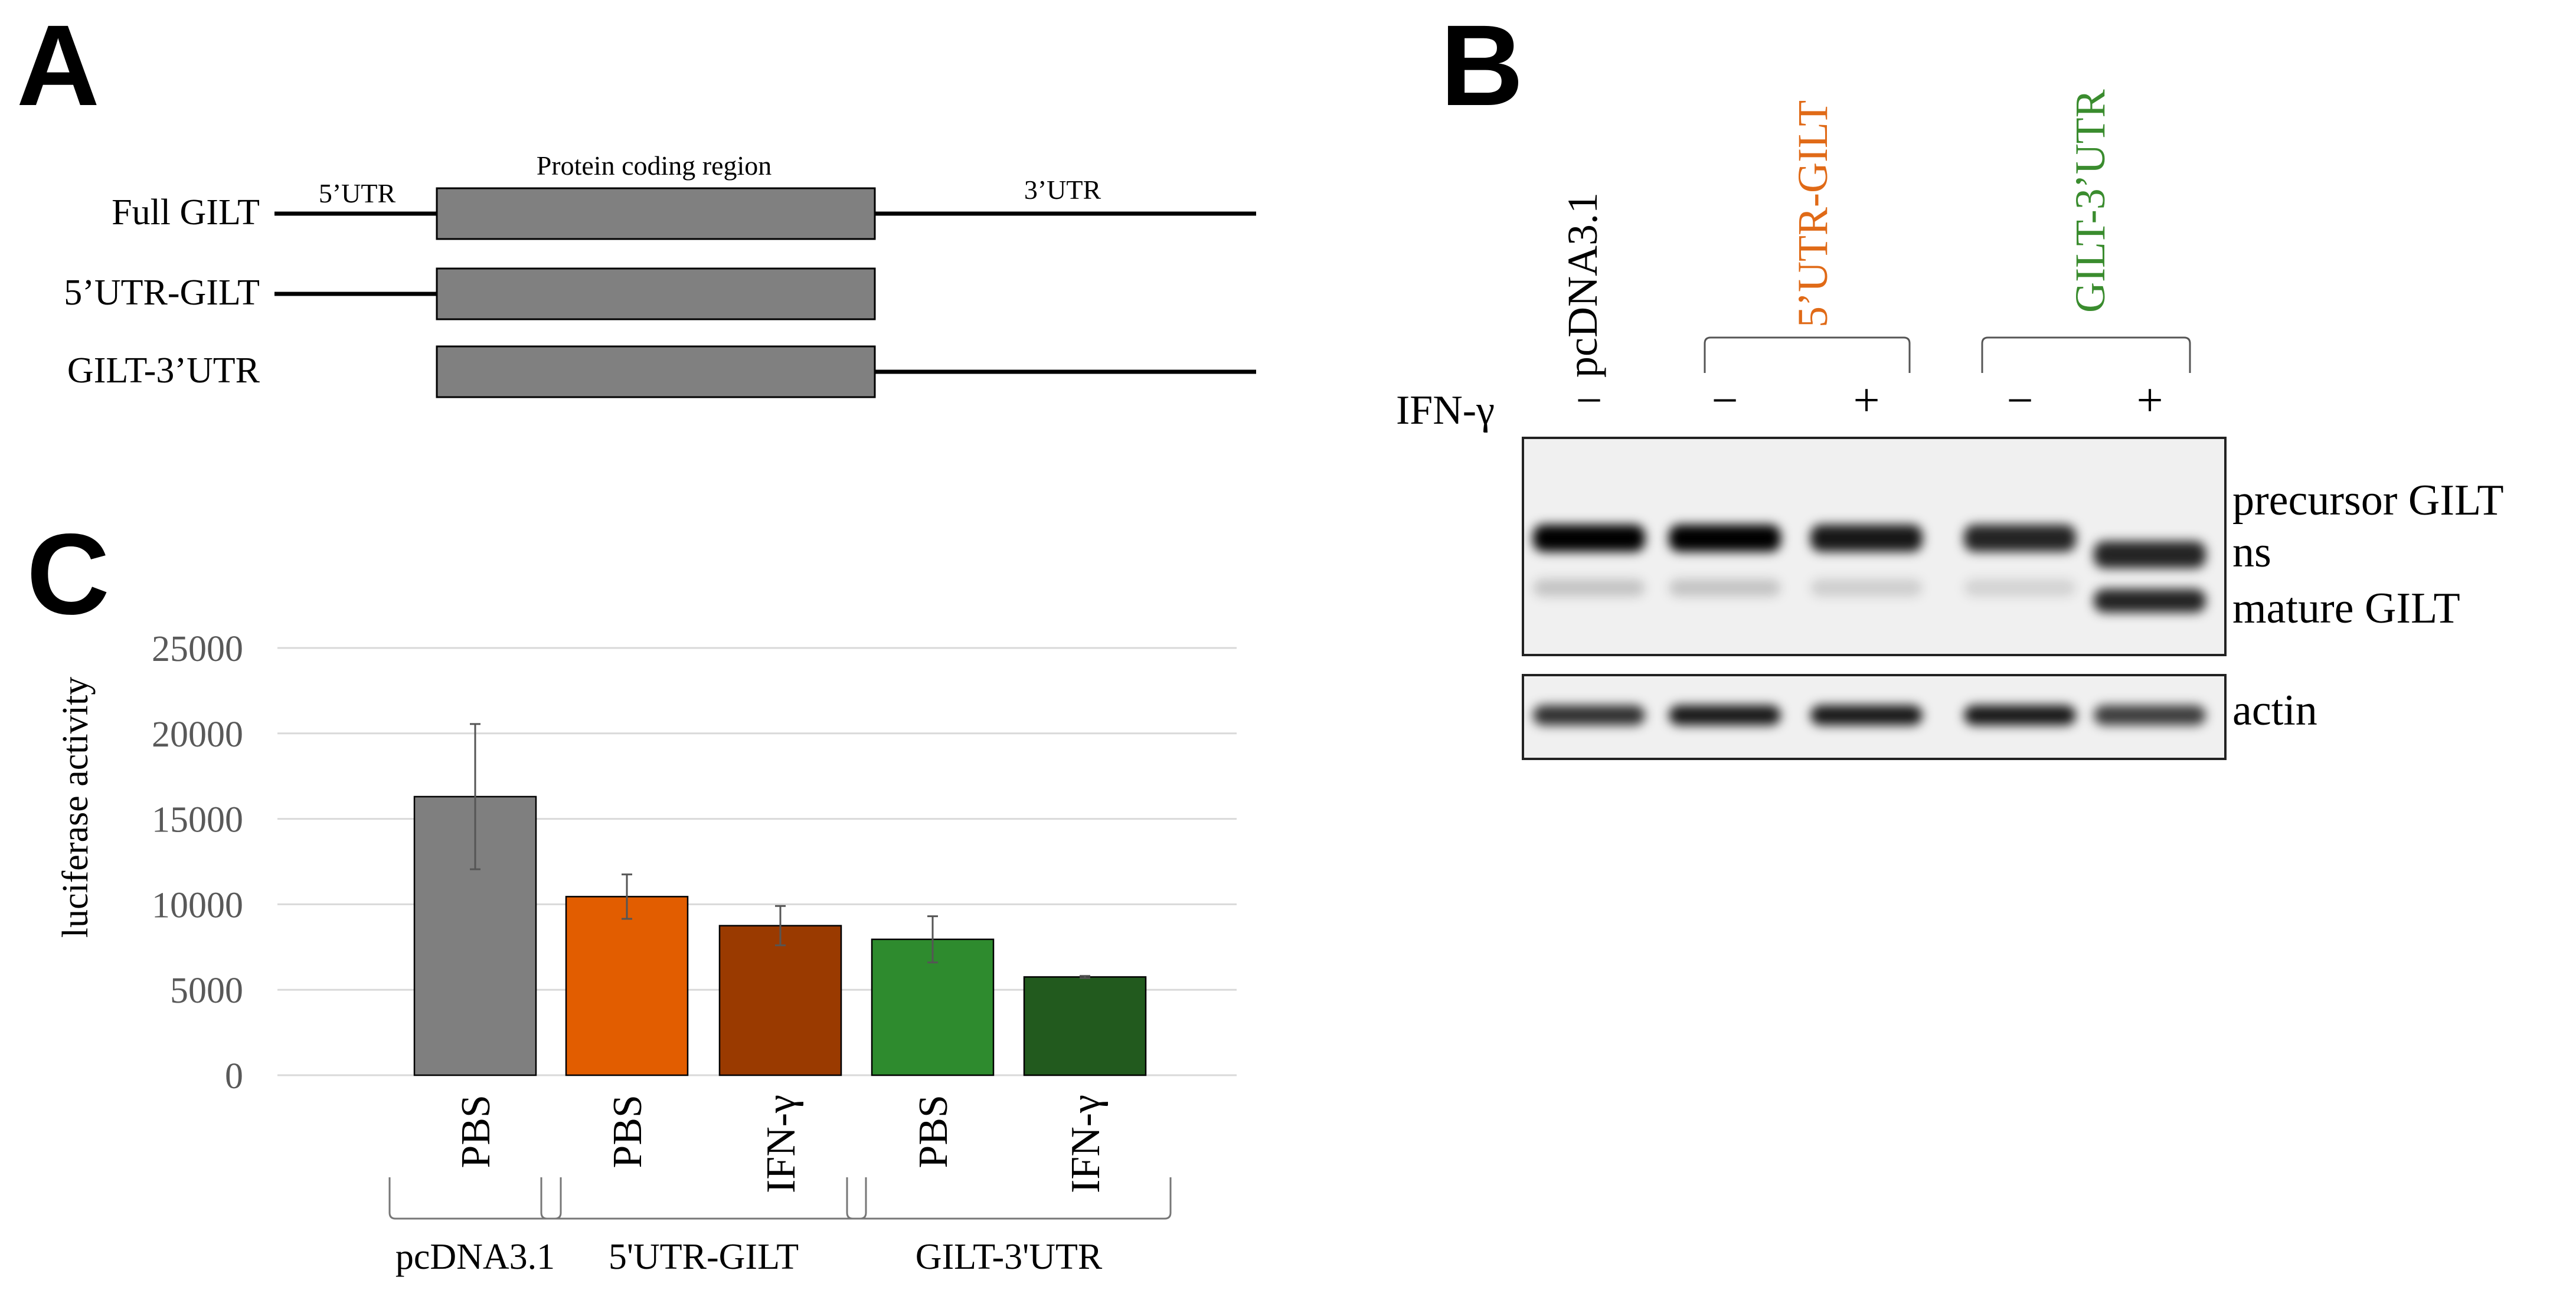 The image size is (2576, 1303). What do you see at coordinates (234, 1076) in the screenshot?
I see `y-tick-label: 0` at bounding box center [234, 1076].